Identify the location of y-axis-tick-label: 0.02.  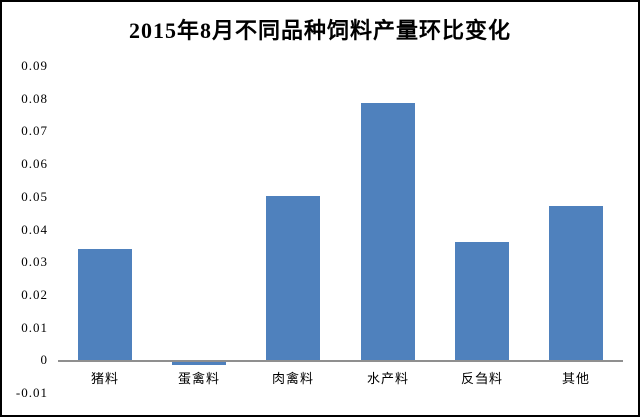
(34, 294).